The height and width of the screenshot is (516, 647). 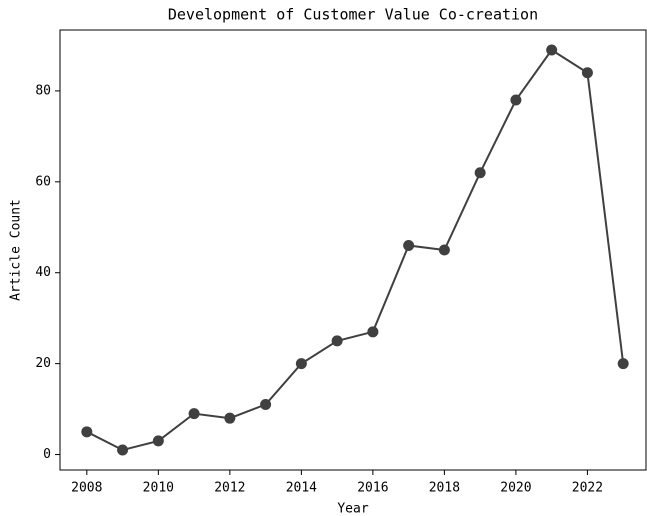 I want to click on y-tick-label: 0, so click(x=47, y=454).